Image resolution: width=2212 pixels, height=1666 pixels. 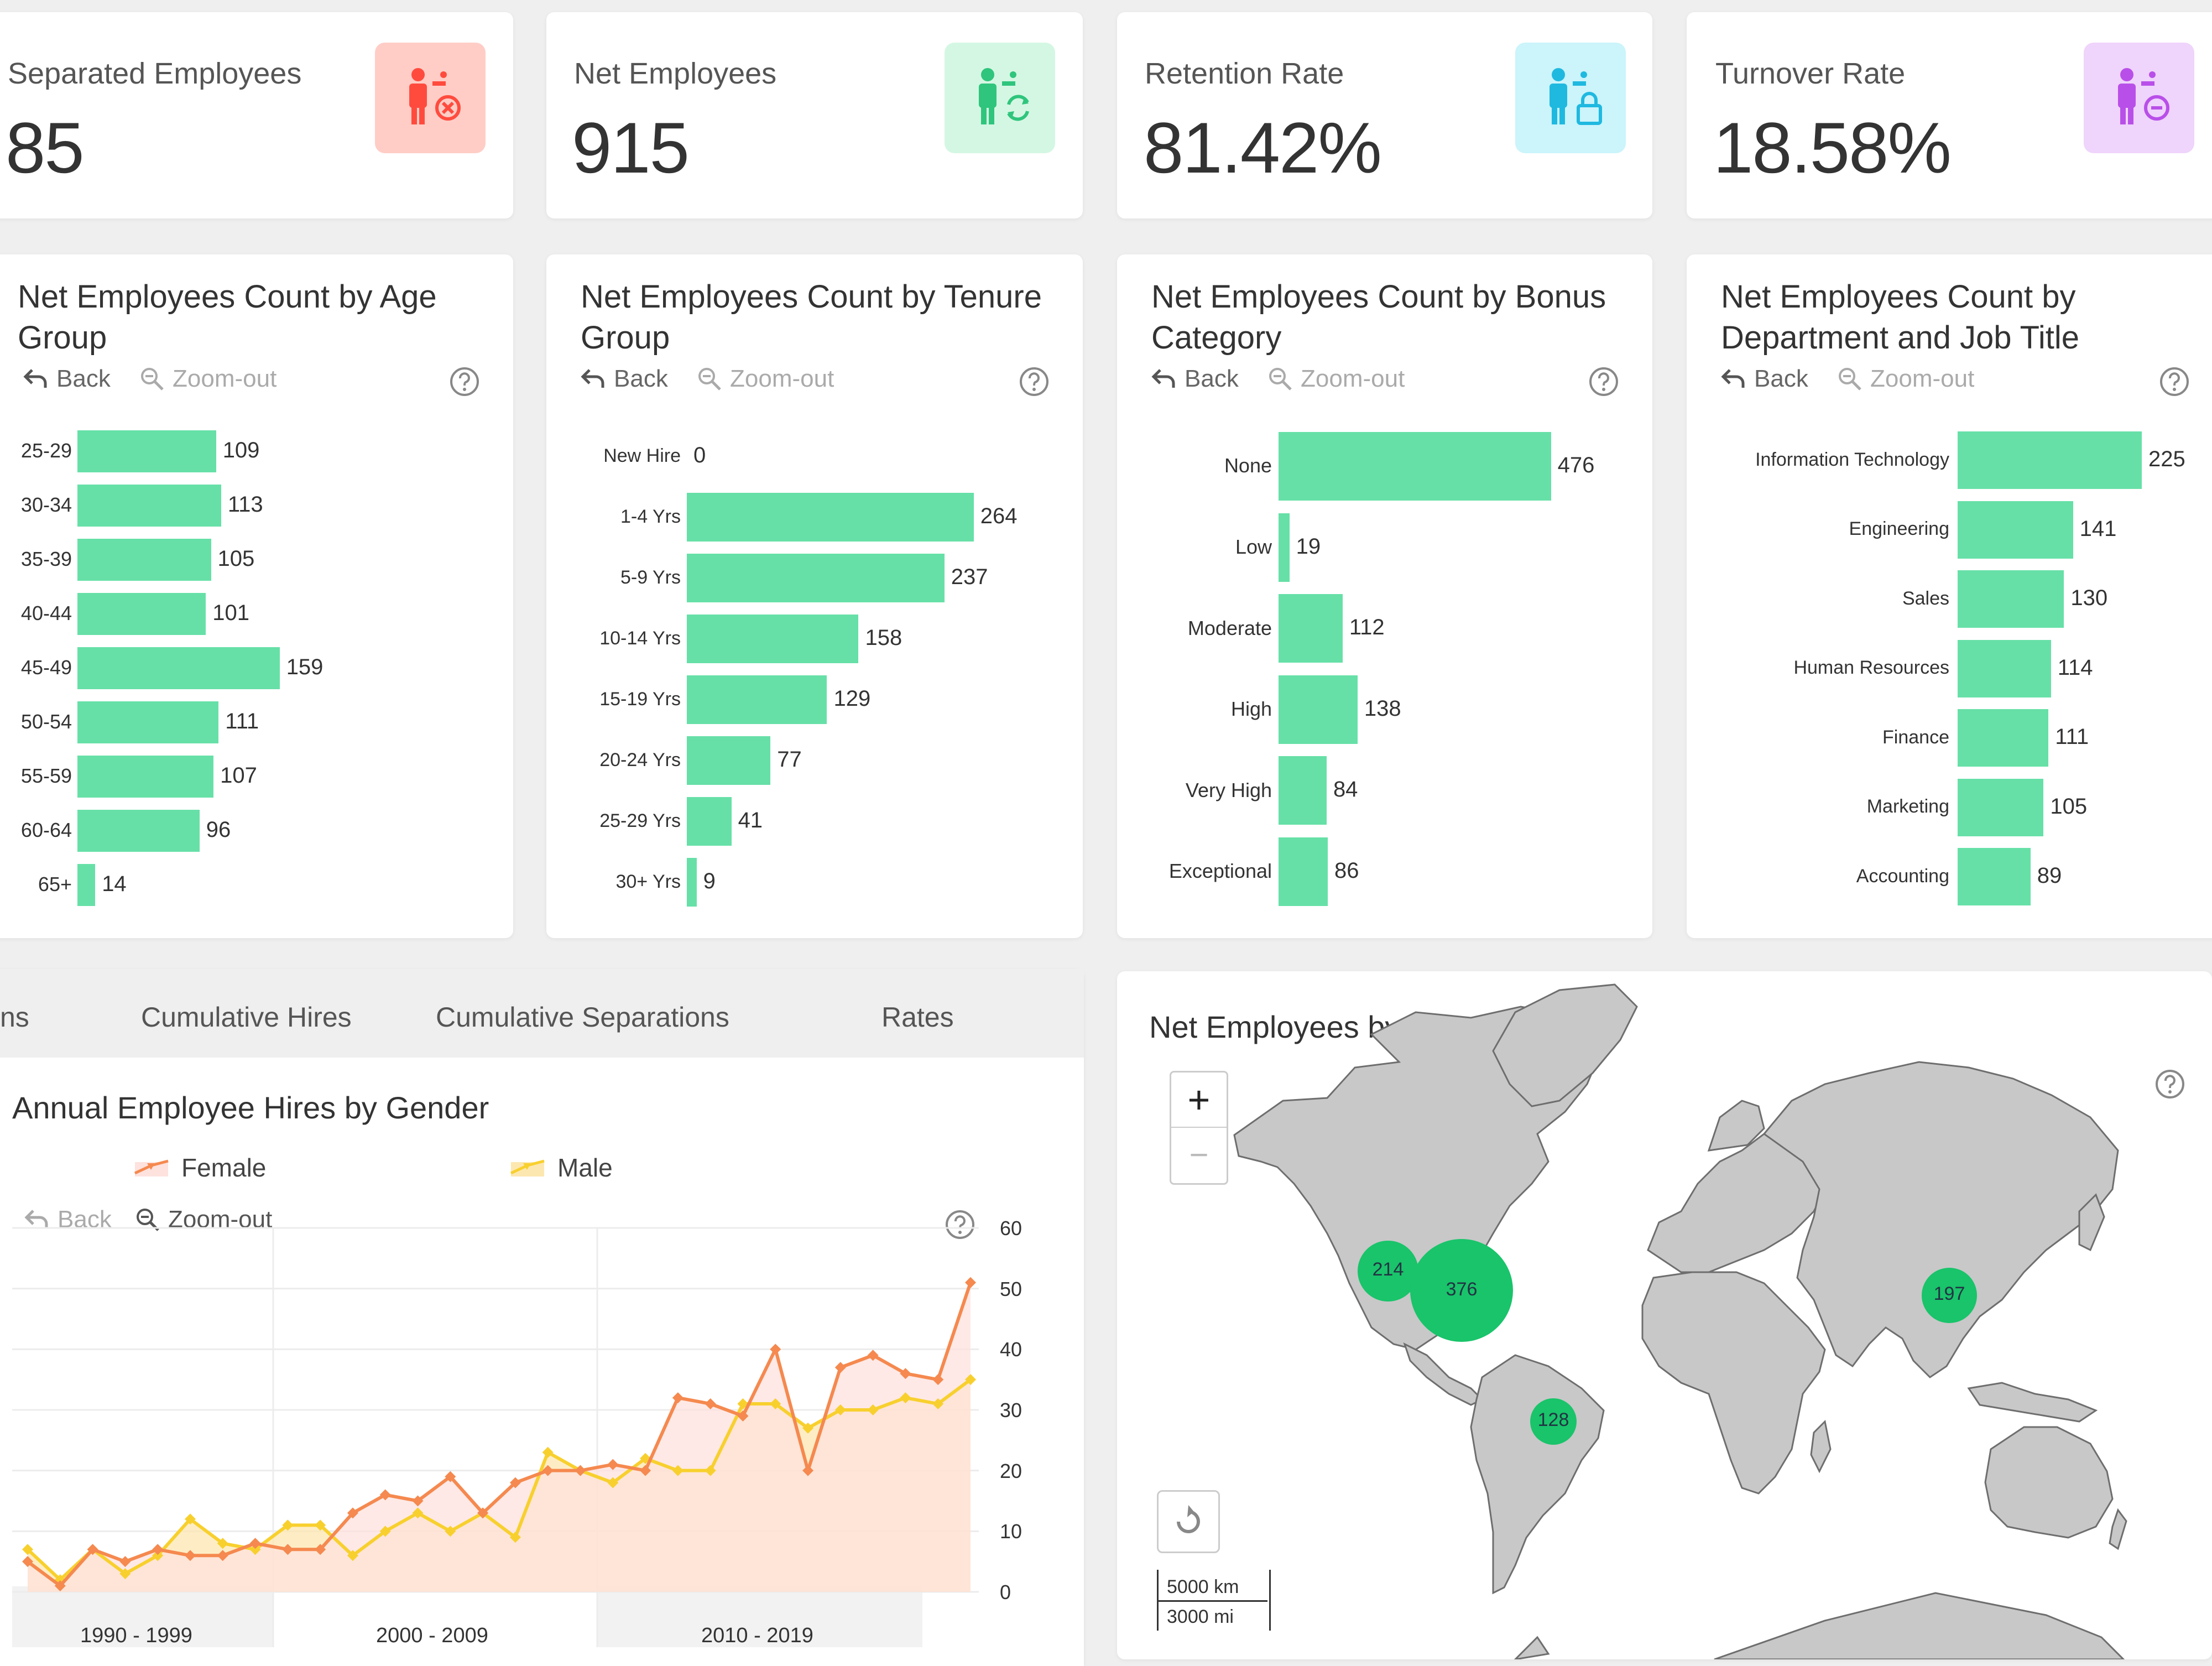 What do you see at coordinates (1189, 1521) in the screenshot?
I see `reset-view-button` at bounding box center [1189, 1521].